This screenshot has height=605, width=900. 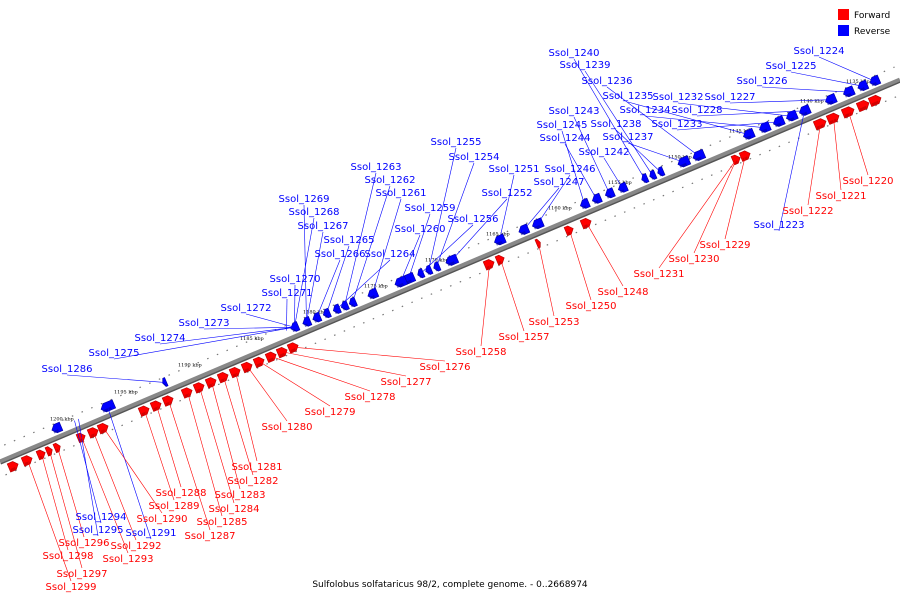 I want to click on gene-label: Ssol_1263, so click(x=376, y=167).